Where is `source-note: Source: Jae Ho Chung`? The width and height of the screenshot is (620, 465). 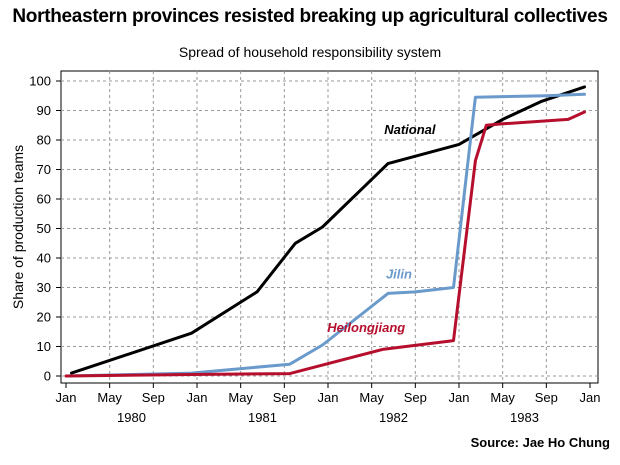
source-note: Source: Jae Ho Chung is located at coordinates (540, 442).